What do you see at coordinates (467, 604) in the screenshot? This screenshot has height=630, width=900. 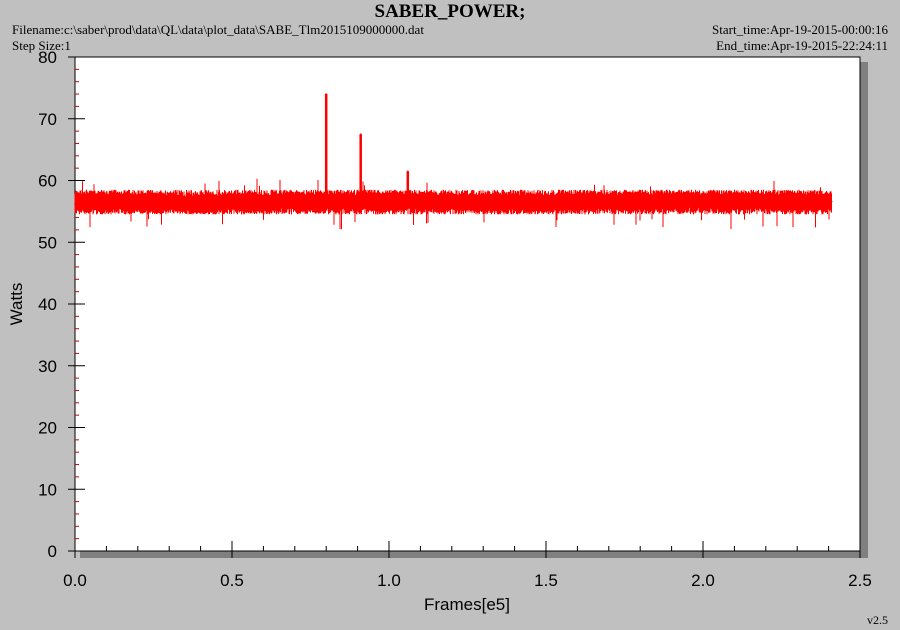 I see `x-axis-label: Frames[e5]` at bounding box center [467, 604].